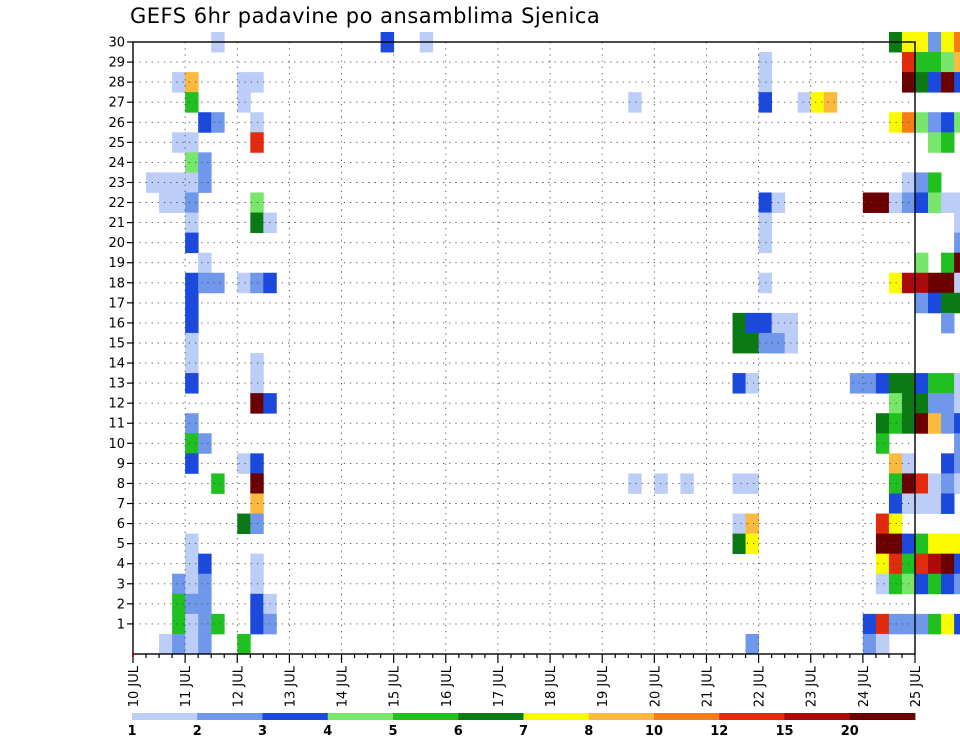 The width and height of the screenshot is (960, 742). What do you see at coordinates (116, 203) in the screenshot?
I see `y-tick-label: 22` at bounding box center [116, 203].